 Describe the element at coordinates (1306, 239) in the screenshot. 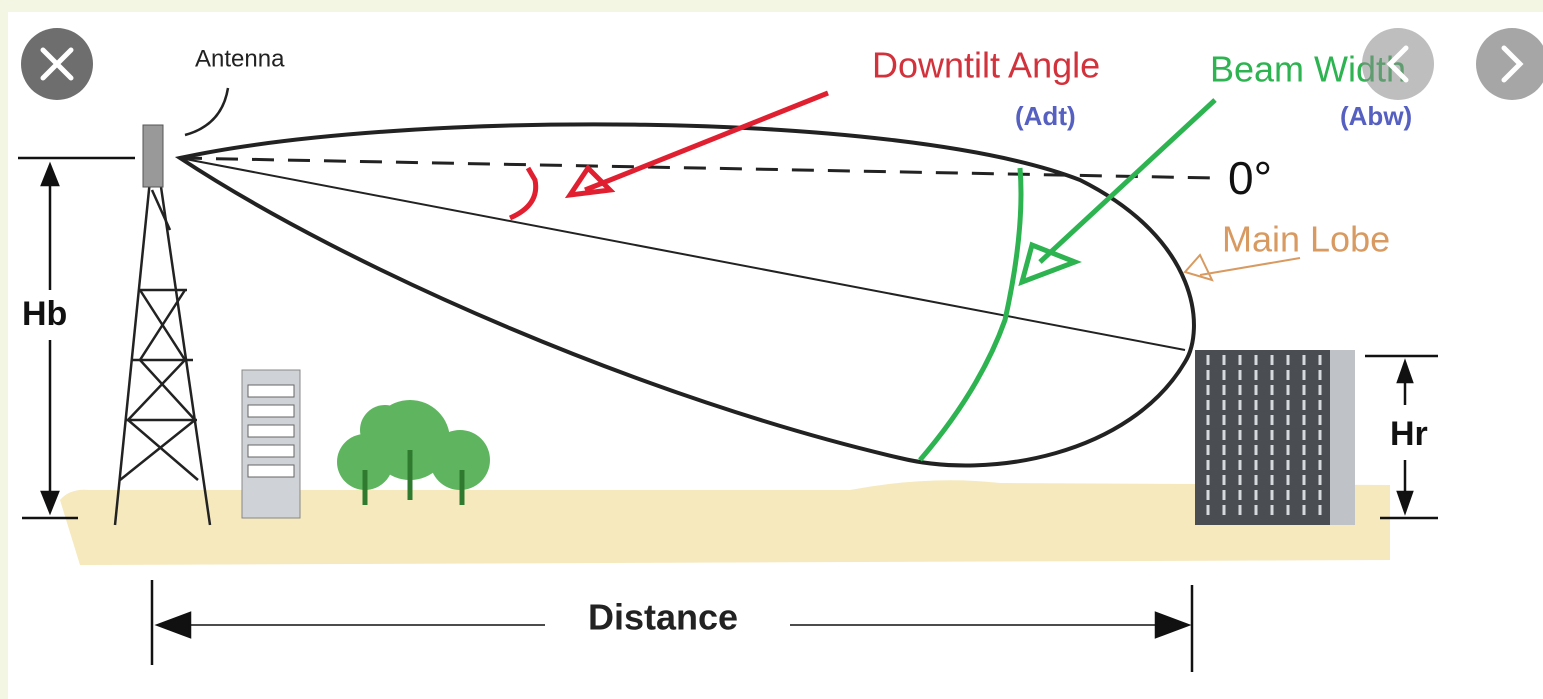

I see `label-main-lobe: Main Lobe` at that location.